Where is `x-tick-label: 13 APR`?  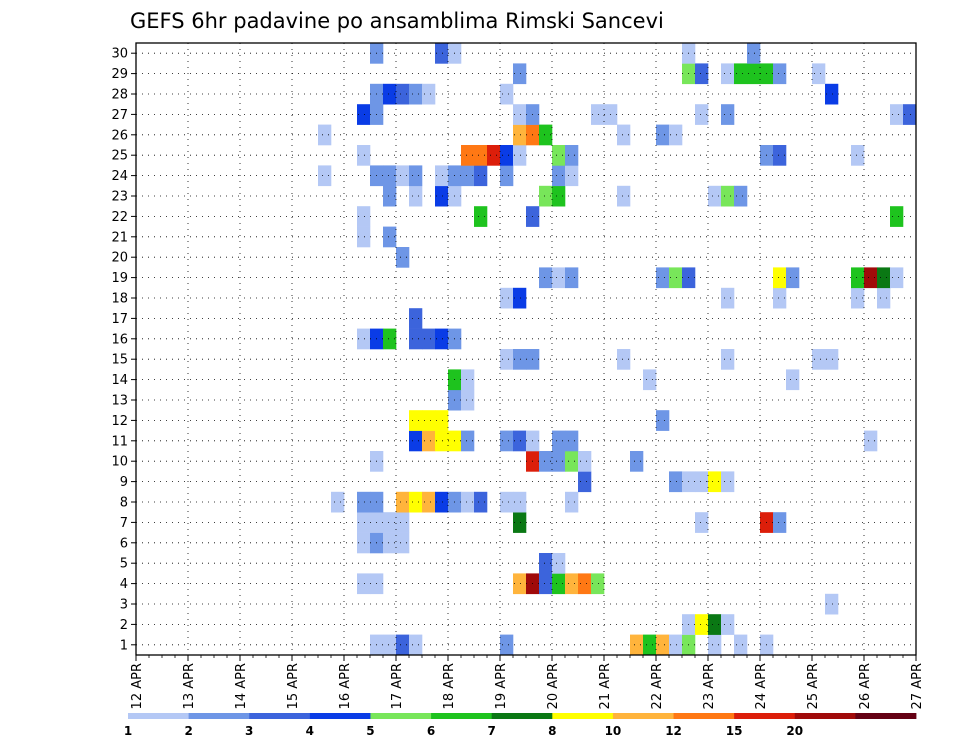 x-tick-label: 13 APR is located at coordinates (189, 686).